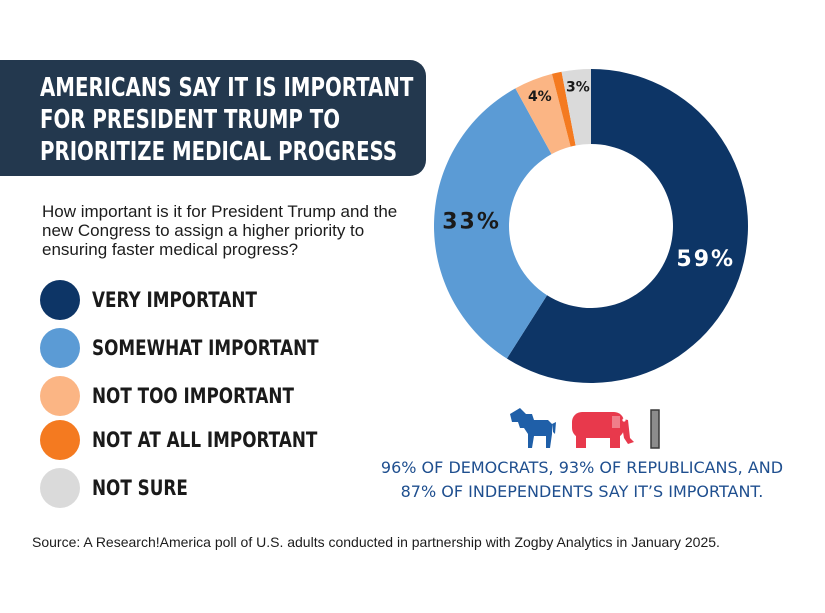  What do you see at coordinates (563, 109) in the screenshot?
I see `slice-not-at-all-important` at bounding box center [563, 109].